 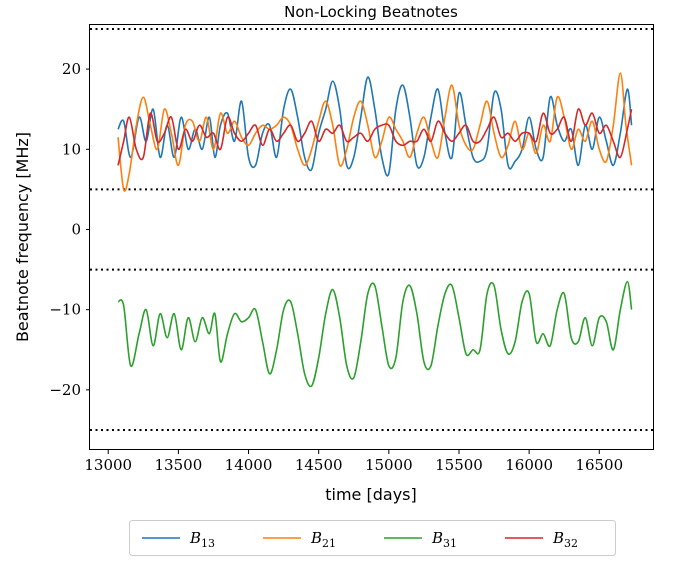 I want to click on legend: B13 B21 B31 B32, so click(x=372, y=538).